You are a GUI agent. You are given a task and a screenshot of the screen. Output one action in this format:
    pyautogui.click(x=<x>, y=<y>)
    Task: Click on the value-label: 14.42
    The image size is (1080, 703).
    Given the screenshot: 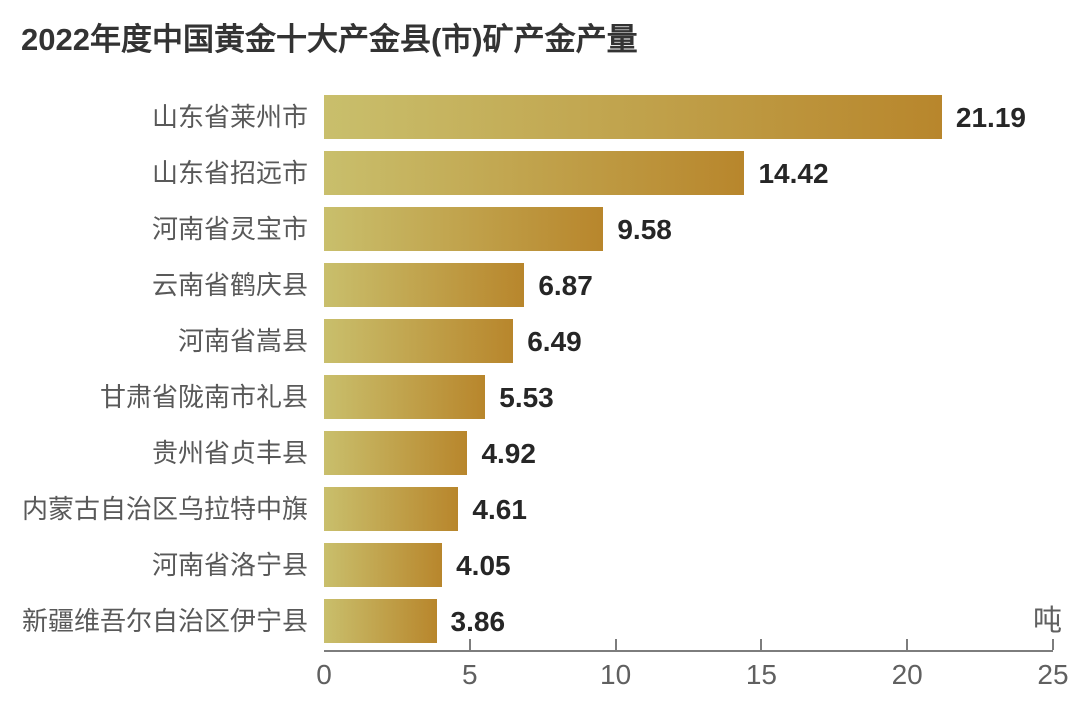 What is the action you would take?
    pyautogui.click(x=793, y=173)
    